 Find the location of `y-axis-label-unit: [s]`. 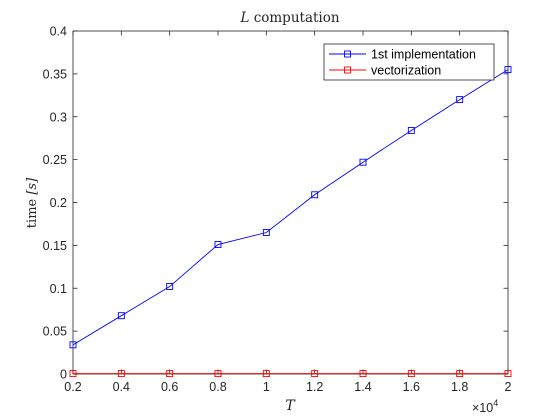

y-axis-label-unit: [s] is located at coordinates (32, 186).